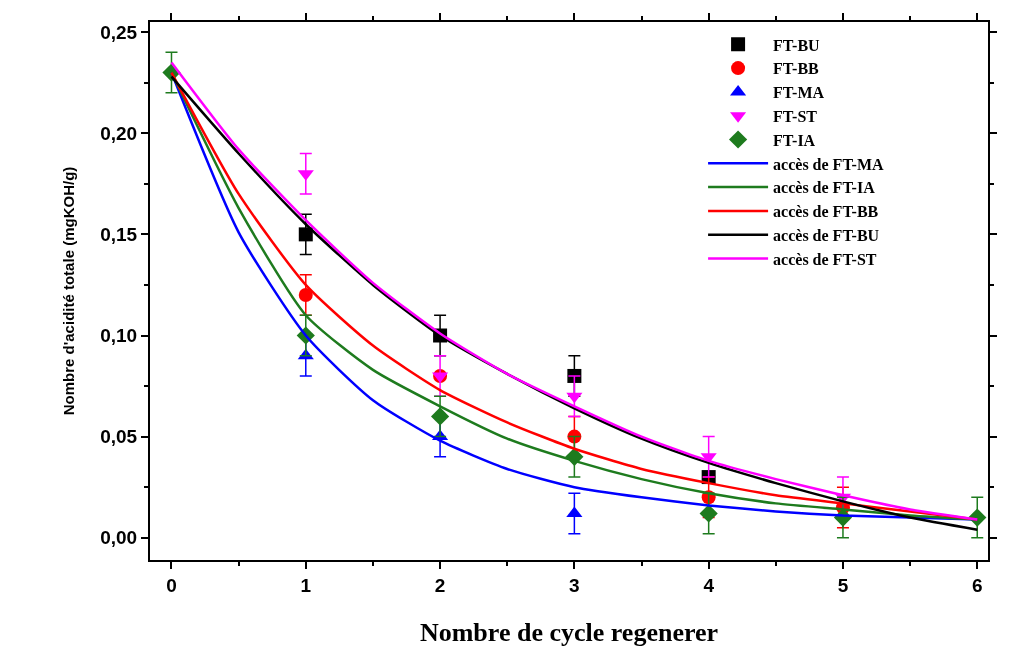 Image resolution: width=1009 pixels, height=660 pixels. I want to click on legend-label: accès de FT-BU, so click(826, 235).